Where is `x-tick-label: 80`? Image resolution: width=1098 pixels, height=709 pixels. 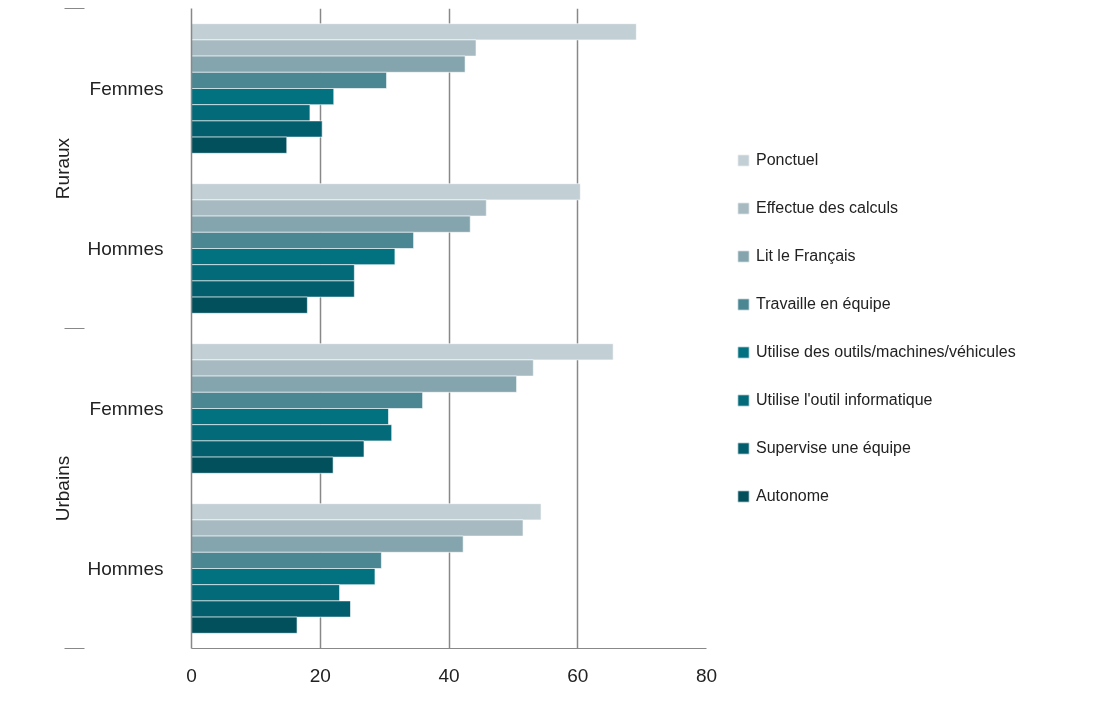 x-tick-label: 80 is located at coordinates (706, 675).